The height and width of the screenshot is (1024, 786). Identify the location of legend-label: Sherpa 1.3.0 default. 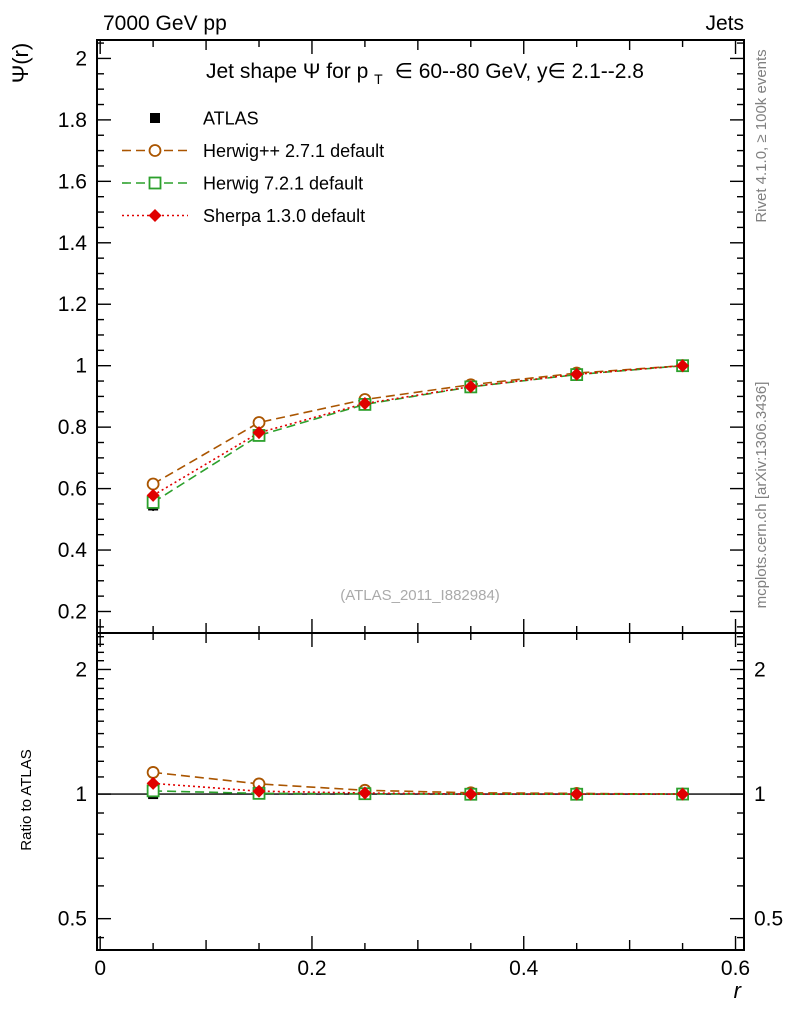
(284, 216).